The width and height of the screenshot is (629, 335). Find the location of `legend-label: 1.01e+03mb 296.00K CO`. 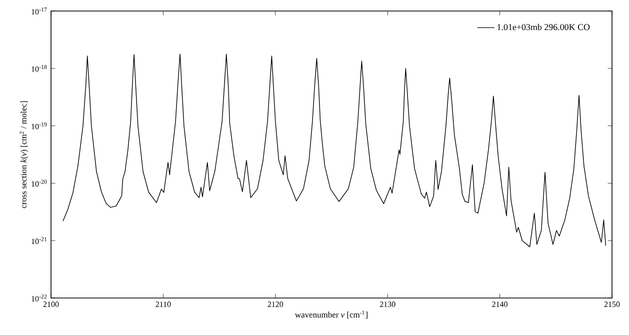

legend-label: 1.01e+03mb 296.00K CO is located at coordinates (544, 27).